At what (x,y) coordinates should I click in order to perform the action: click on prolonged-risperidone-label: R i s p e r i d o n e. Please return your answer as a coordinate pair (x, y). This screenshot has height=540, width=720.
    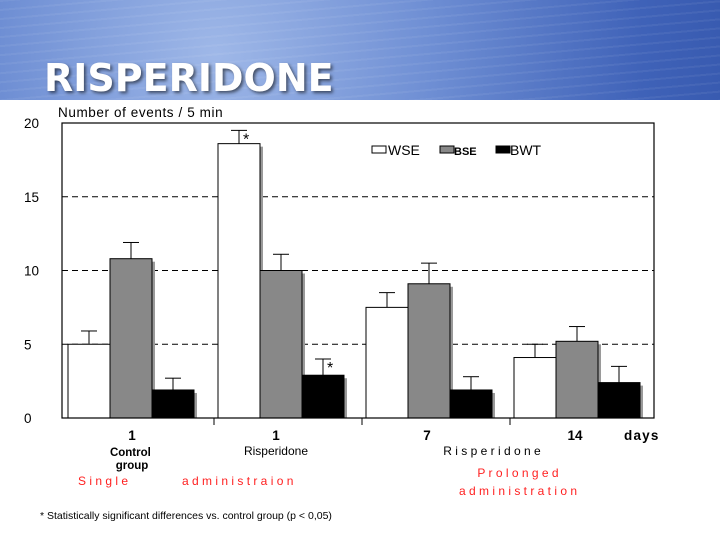
    Looking at the image, I should click on (492, 451).